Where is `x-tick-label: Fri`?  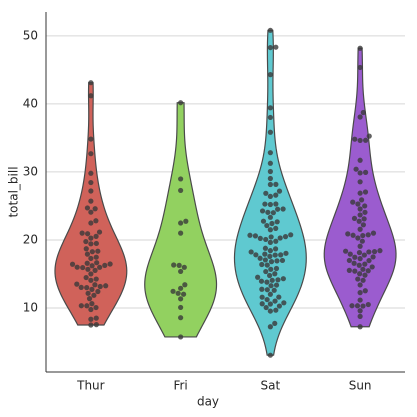 x-tick-label: Fri is located at coordinates (180, 386).